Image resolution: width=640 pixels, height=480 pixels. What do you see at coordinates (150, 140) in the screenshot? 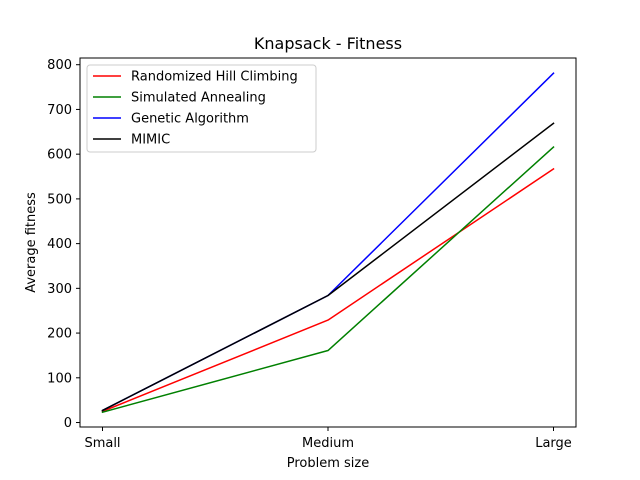
I see `legend-label-3: MIMIC` at bounding box center [150, 140].